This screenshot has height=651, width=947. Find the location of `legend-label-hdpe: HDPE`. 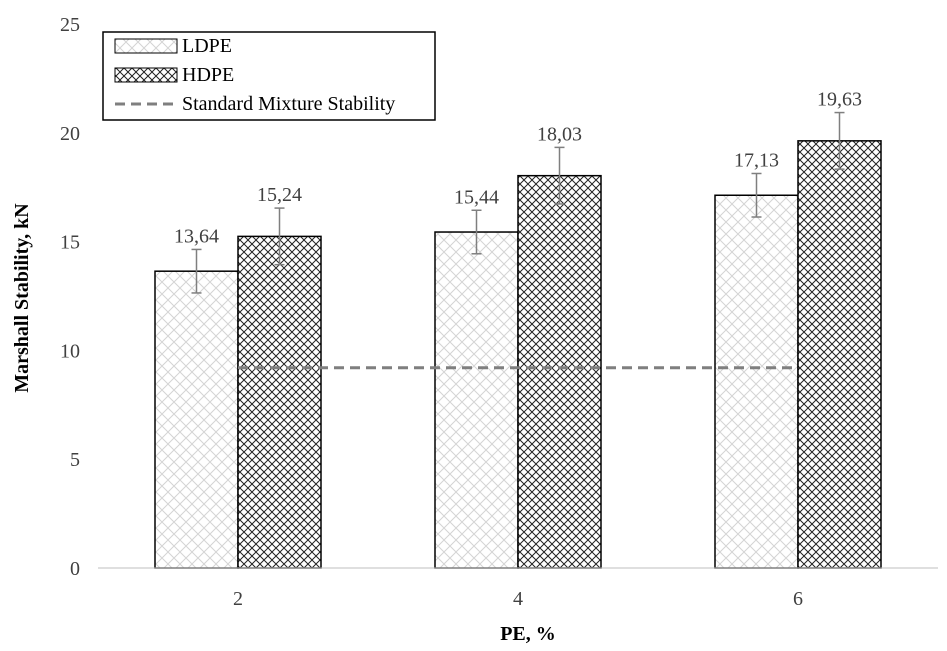

legend-label-hdpe: HDPE is located at coordinates (208, 75).